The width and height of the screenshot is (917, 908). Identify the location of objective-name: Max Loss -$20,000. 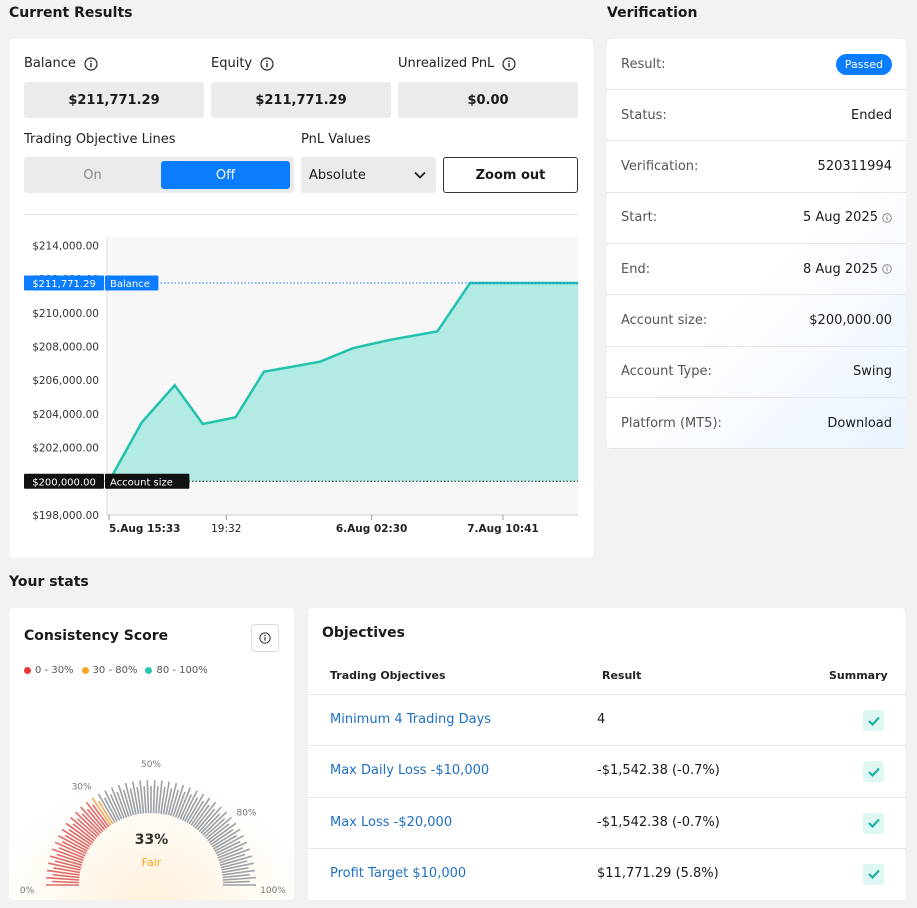
(391, 822).